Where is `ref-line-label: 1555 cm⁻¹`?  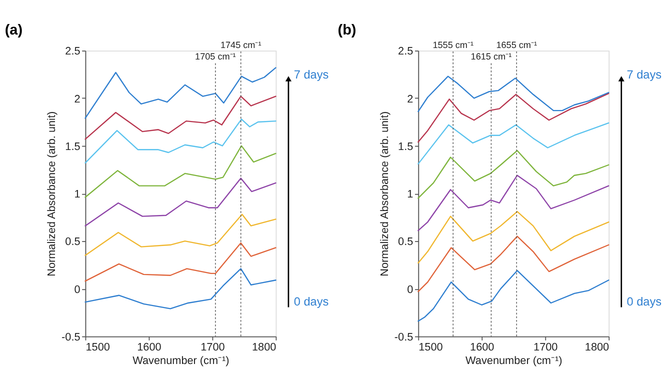 ref-line-label: 1555 cm⁻¹ is located at coordinates (453, 45).